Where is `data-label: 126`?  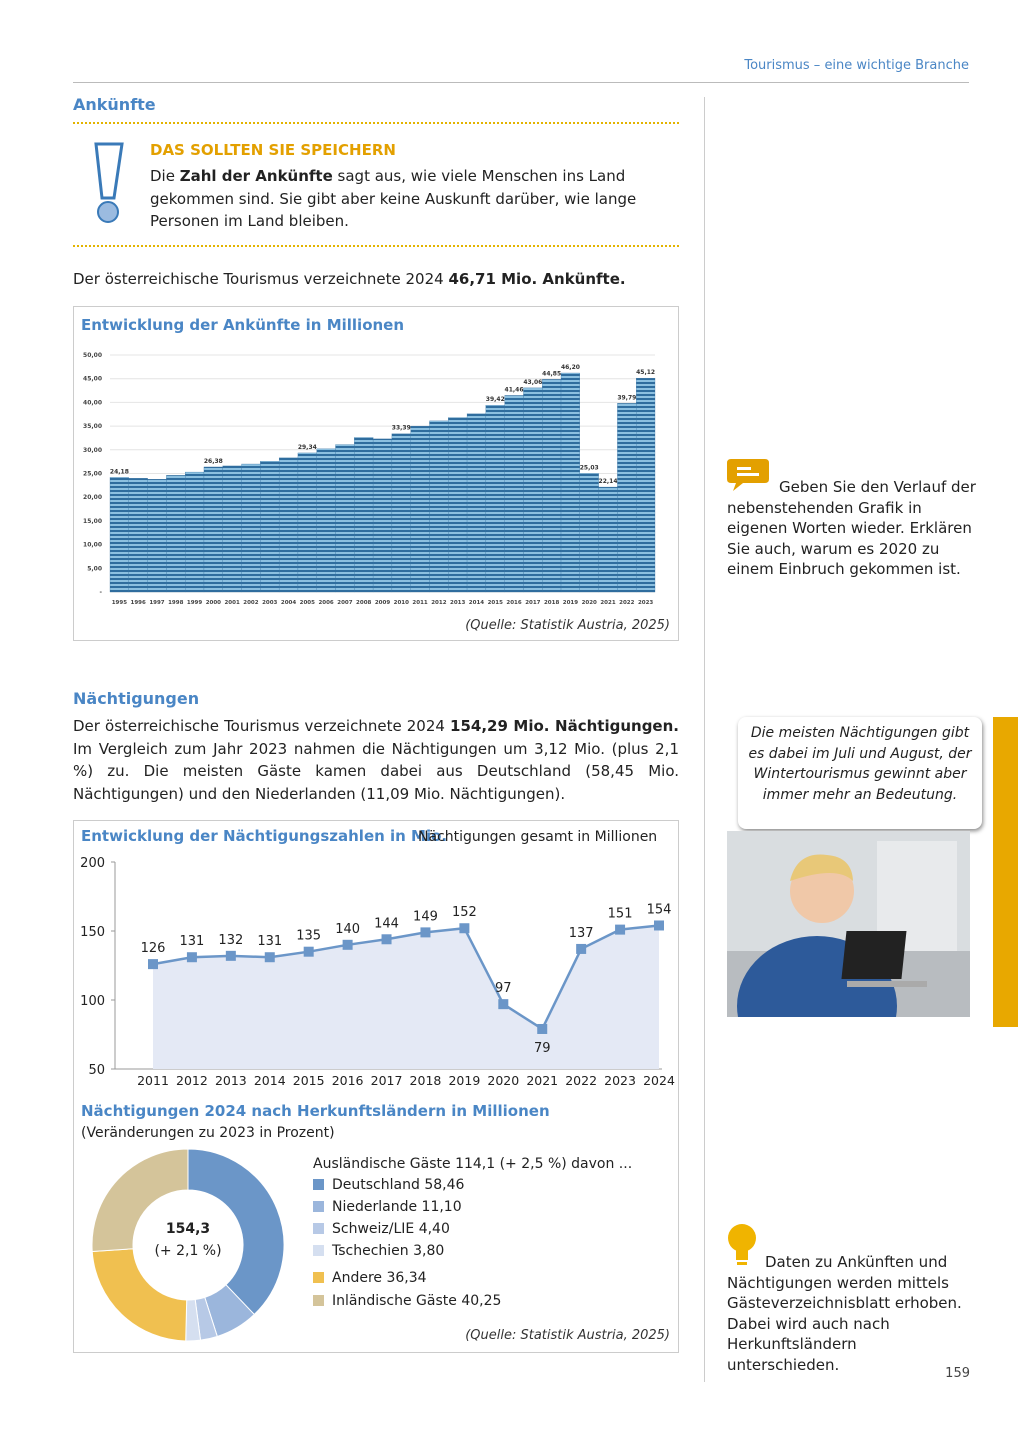
data-label: 126 is located at coordinates (153, 948).